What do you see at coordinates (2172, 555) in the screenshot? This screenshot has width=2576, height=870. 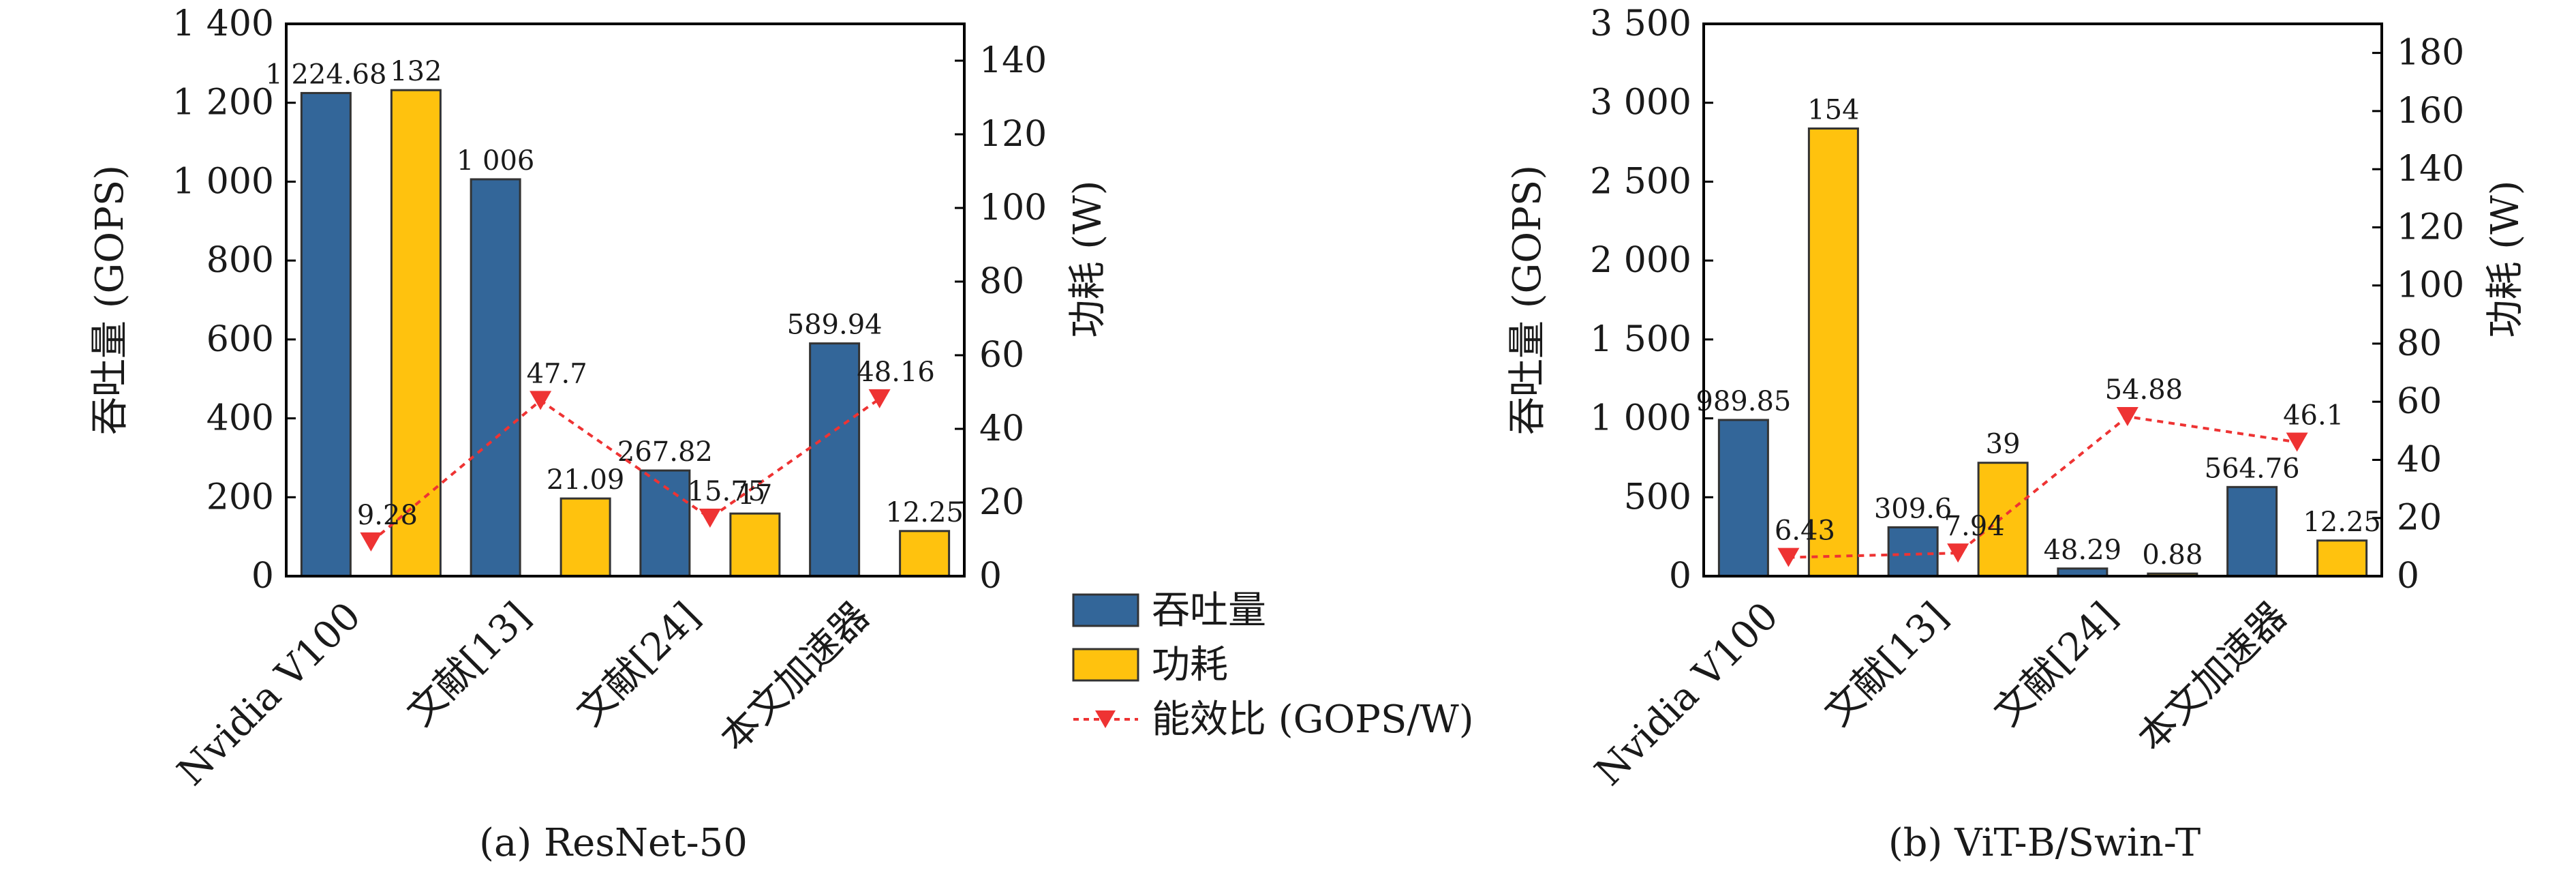 I see `data-label-power: 0.88` at bounding box center [2172, 555].